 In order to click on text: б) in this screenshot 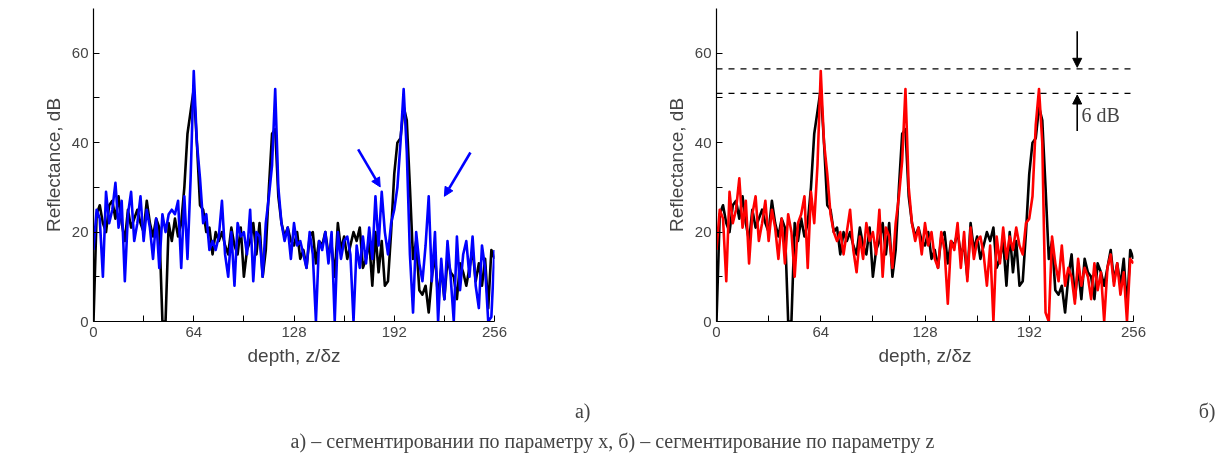, I will do `click(1207, 411)`.